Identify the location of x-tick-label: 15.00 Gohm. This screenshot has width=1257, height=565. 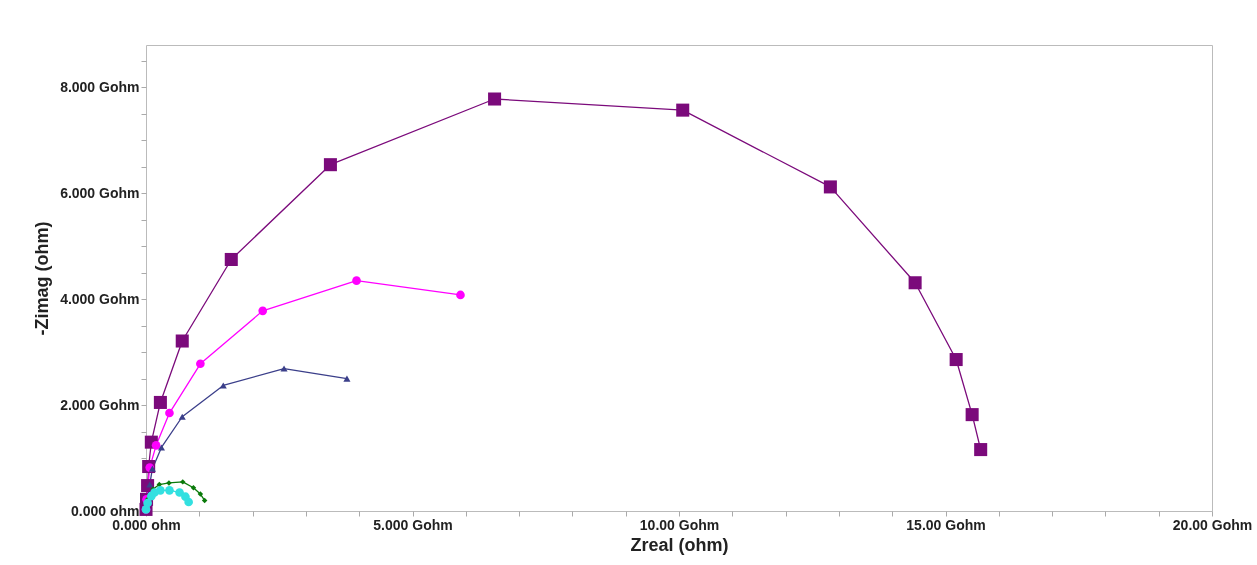
(946, 524).